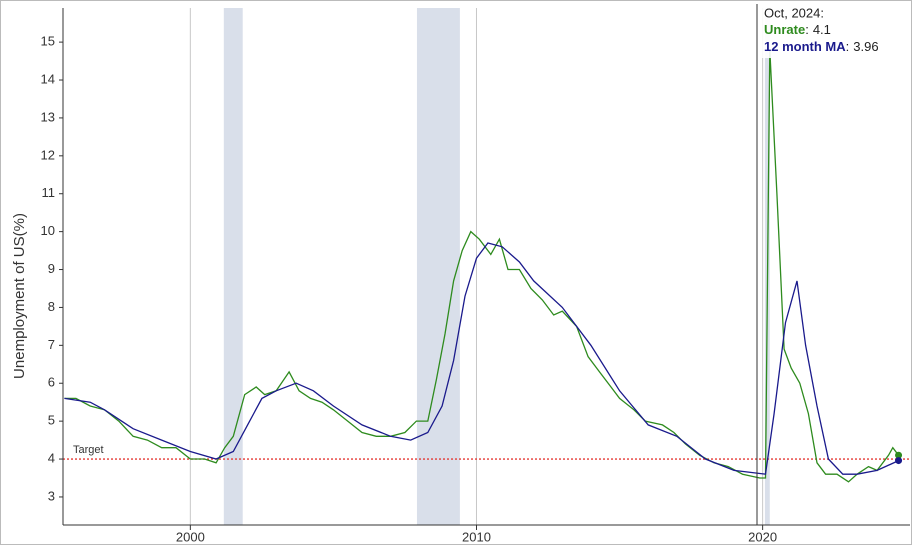 This screenshot has width=912, height=545. What do you see at coordinates (48, 78) in the screenshot?
I see `y-tick-label: 14` at bounding box center [48, 78].